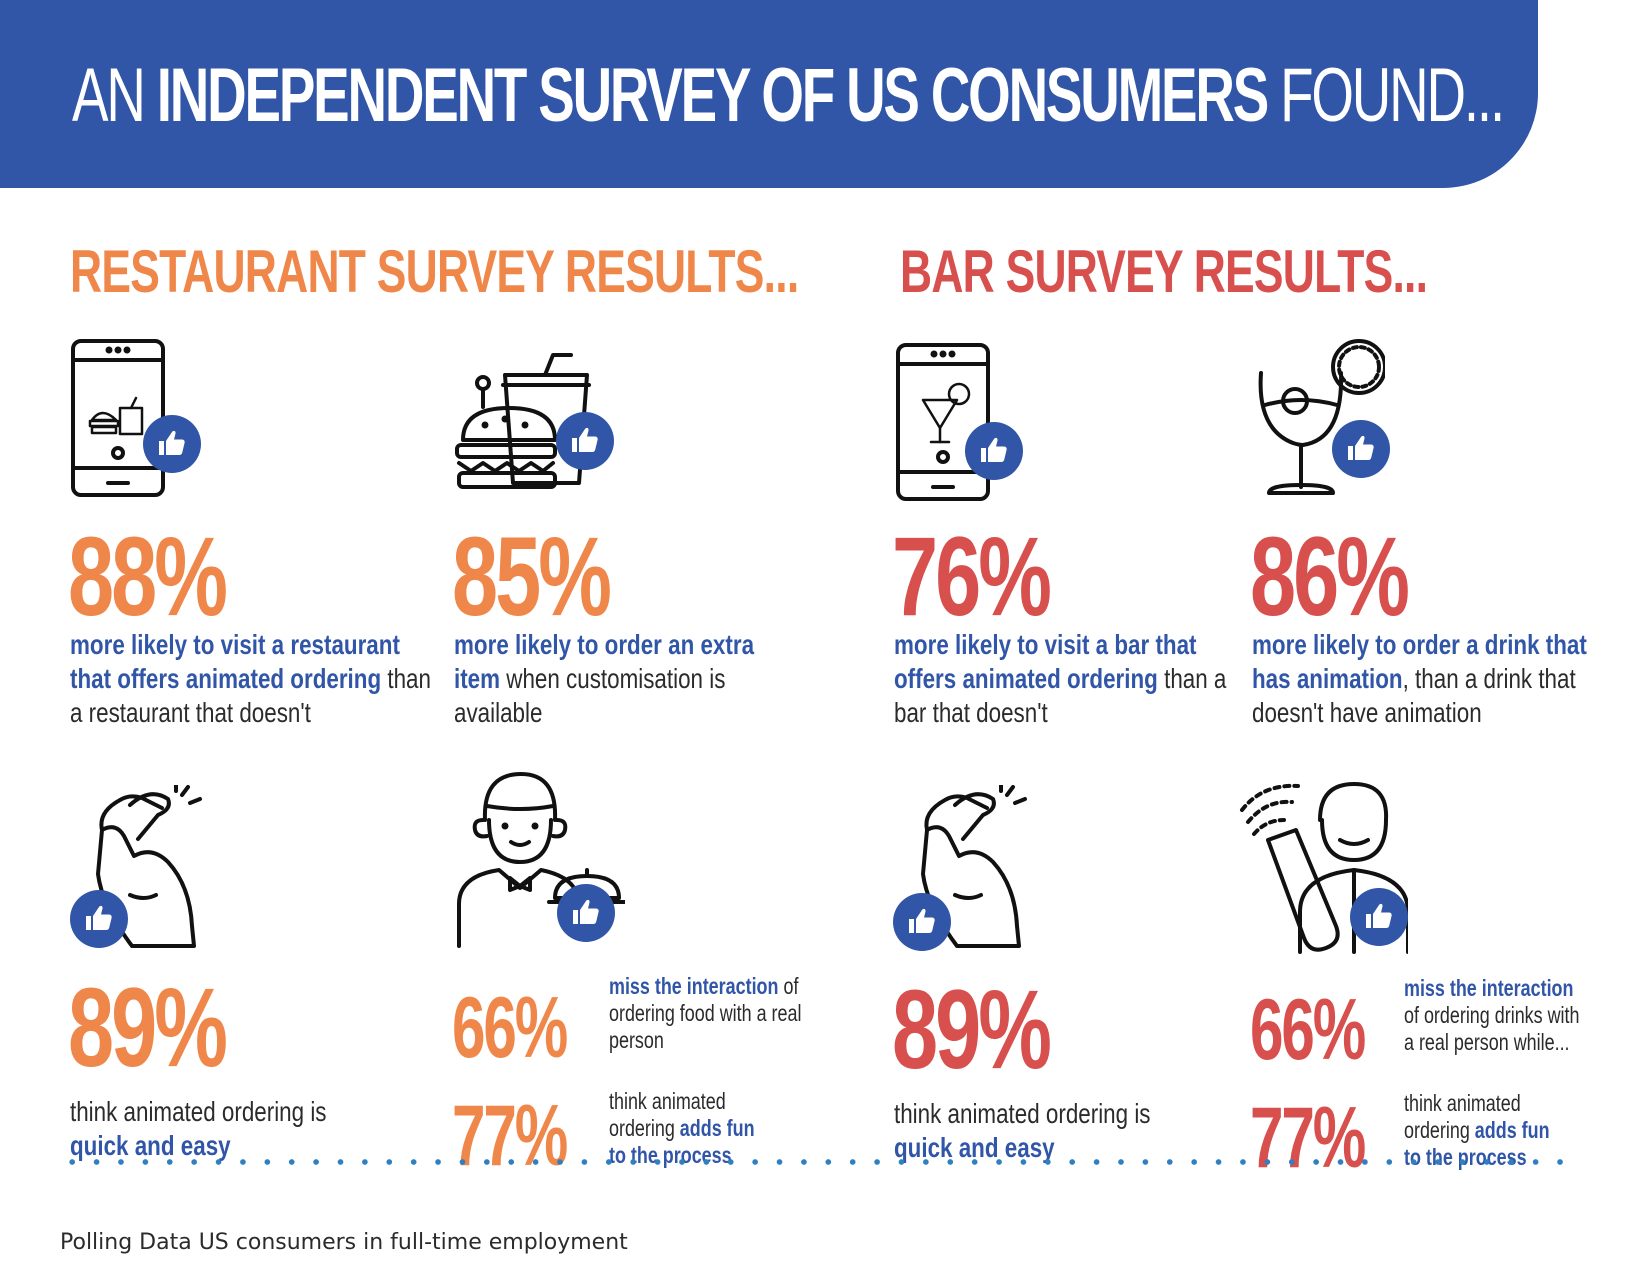  I want to click on snap-fingers-icon, so click(150, 866).